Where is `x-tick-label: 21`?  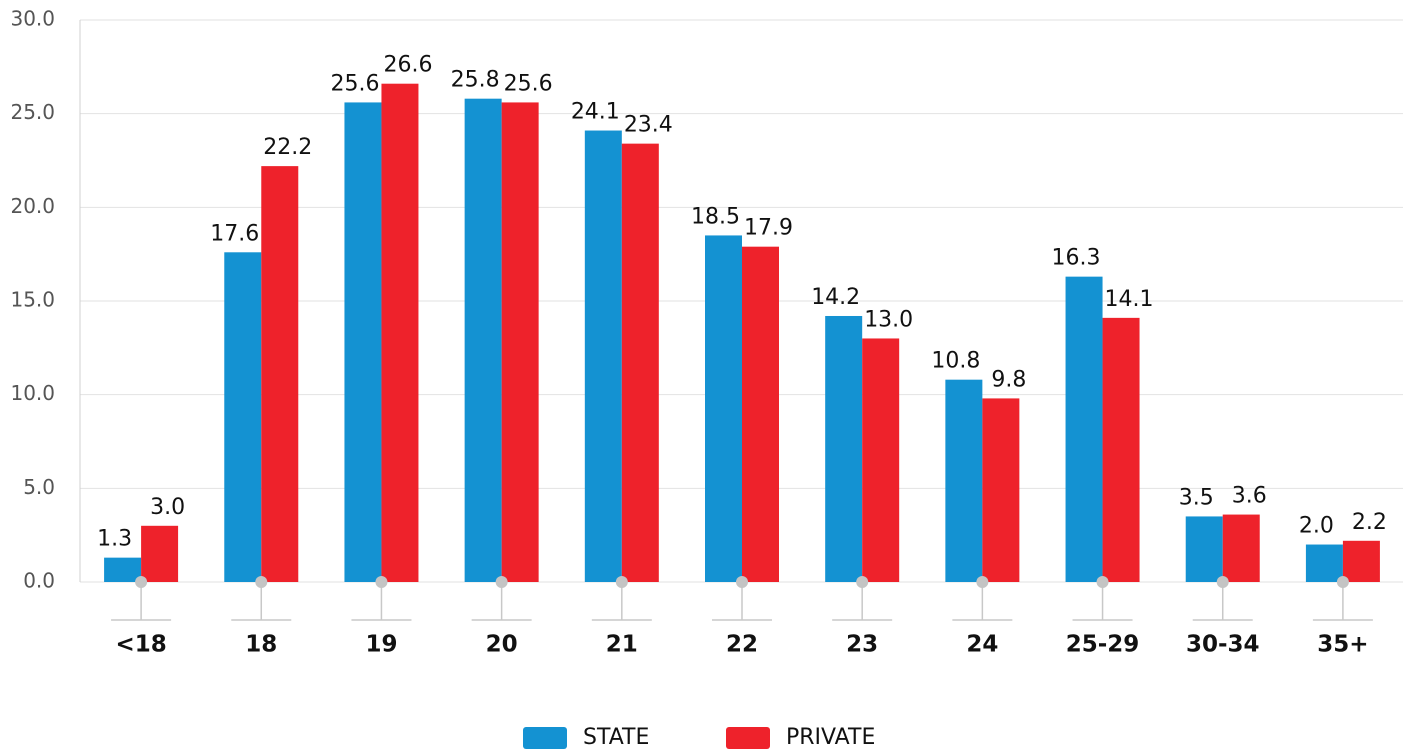 x-tick-label: 21 is located at coordinates (622, 645).